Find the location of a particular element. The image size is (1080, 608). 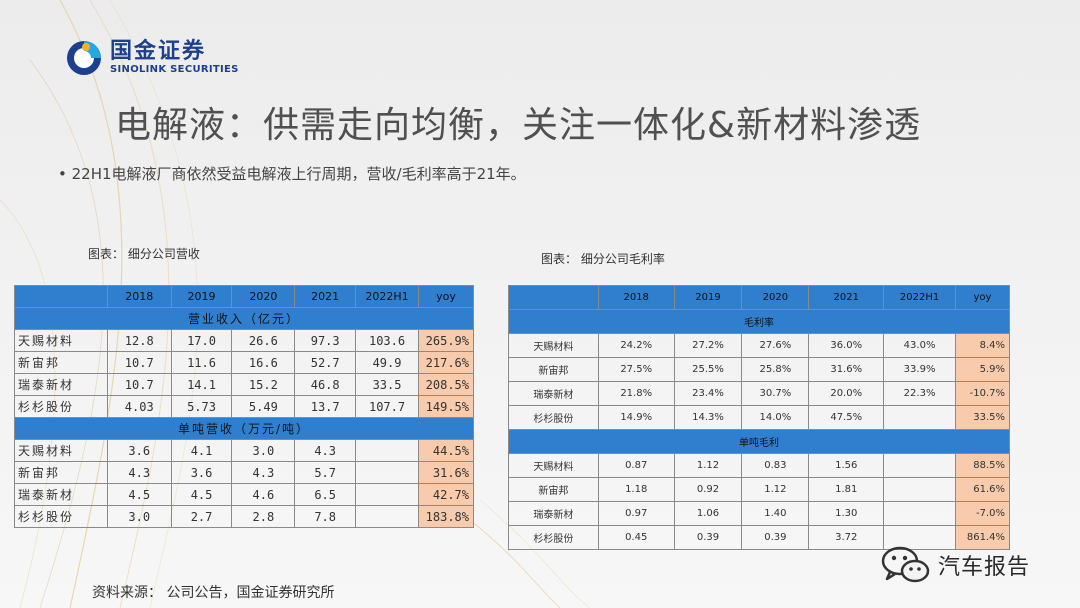

watermark-text: 汽车报告 is located at coordinates (984, 567).